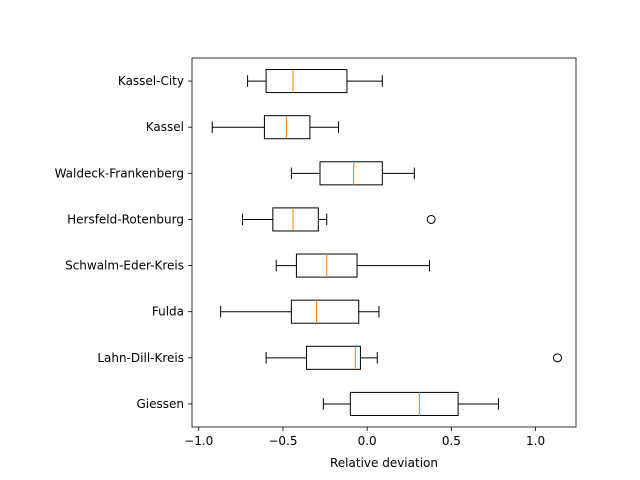  Describe the element at coordinates (151, 81) in the screenshot. I see `y-tick-label: Kassel-City` at that location.